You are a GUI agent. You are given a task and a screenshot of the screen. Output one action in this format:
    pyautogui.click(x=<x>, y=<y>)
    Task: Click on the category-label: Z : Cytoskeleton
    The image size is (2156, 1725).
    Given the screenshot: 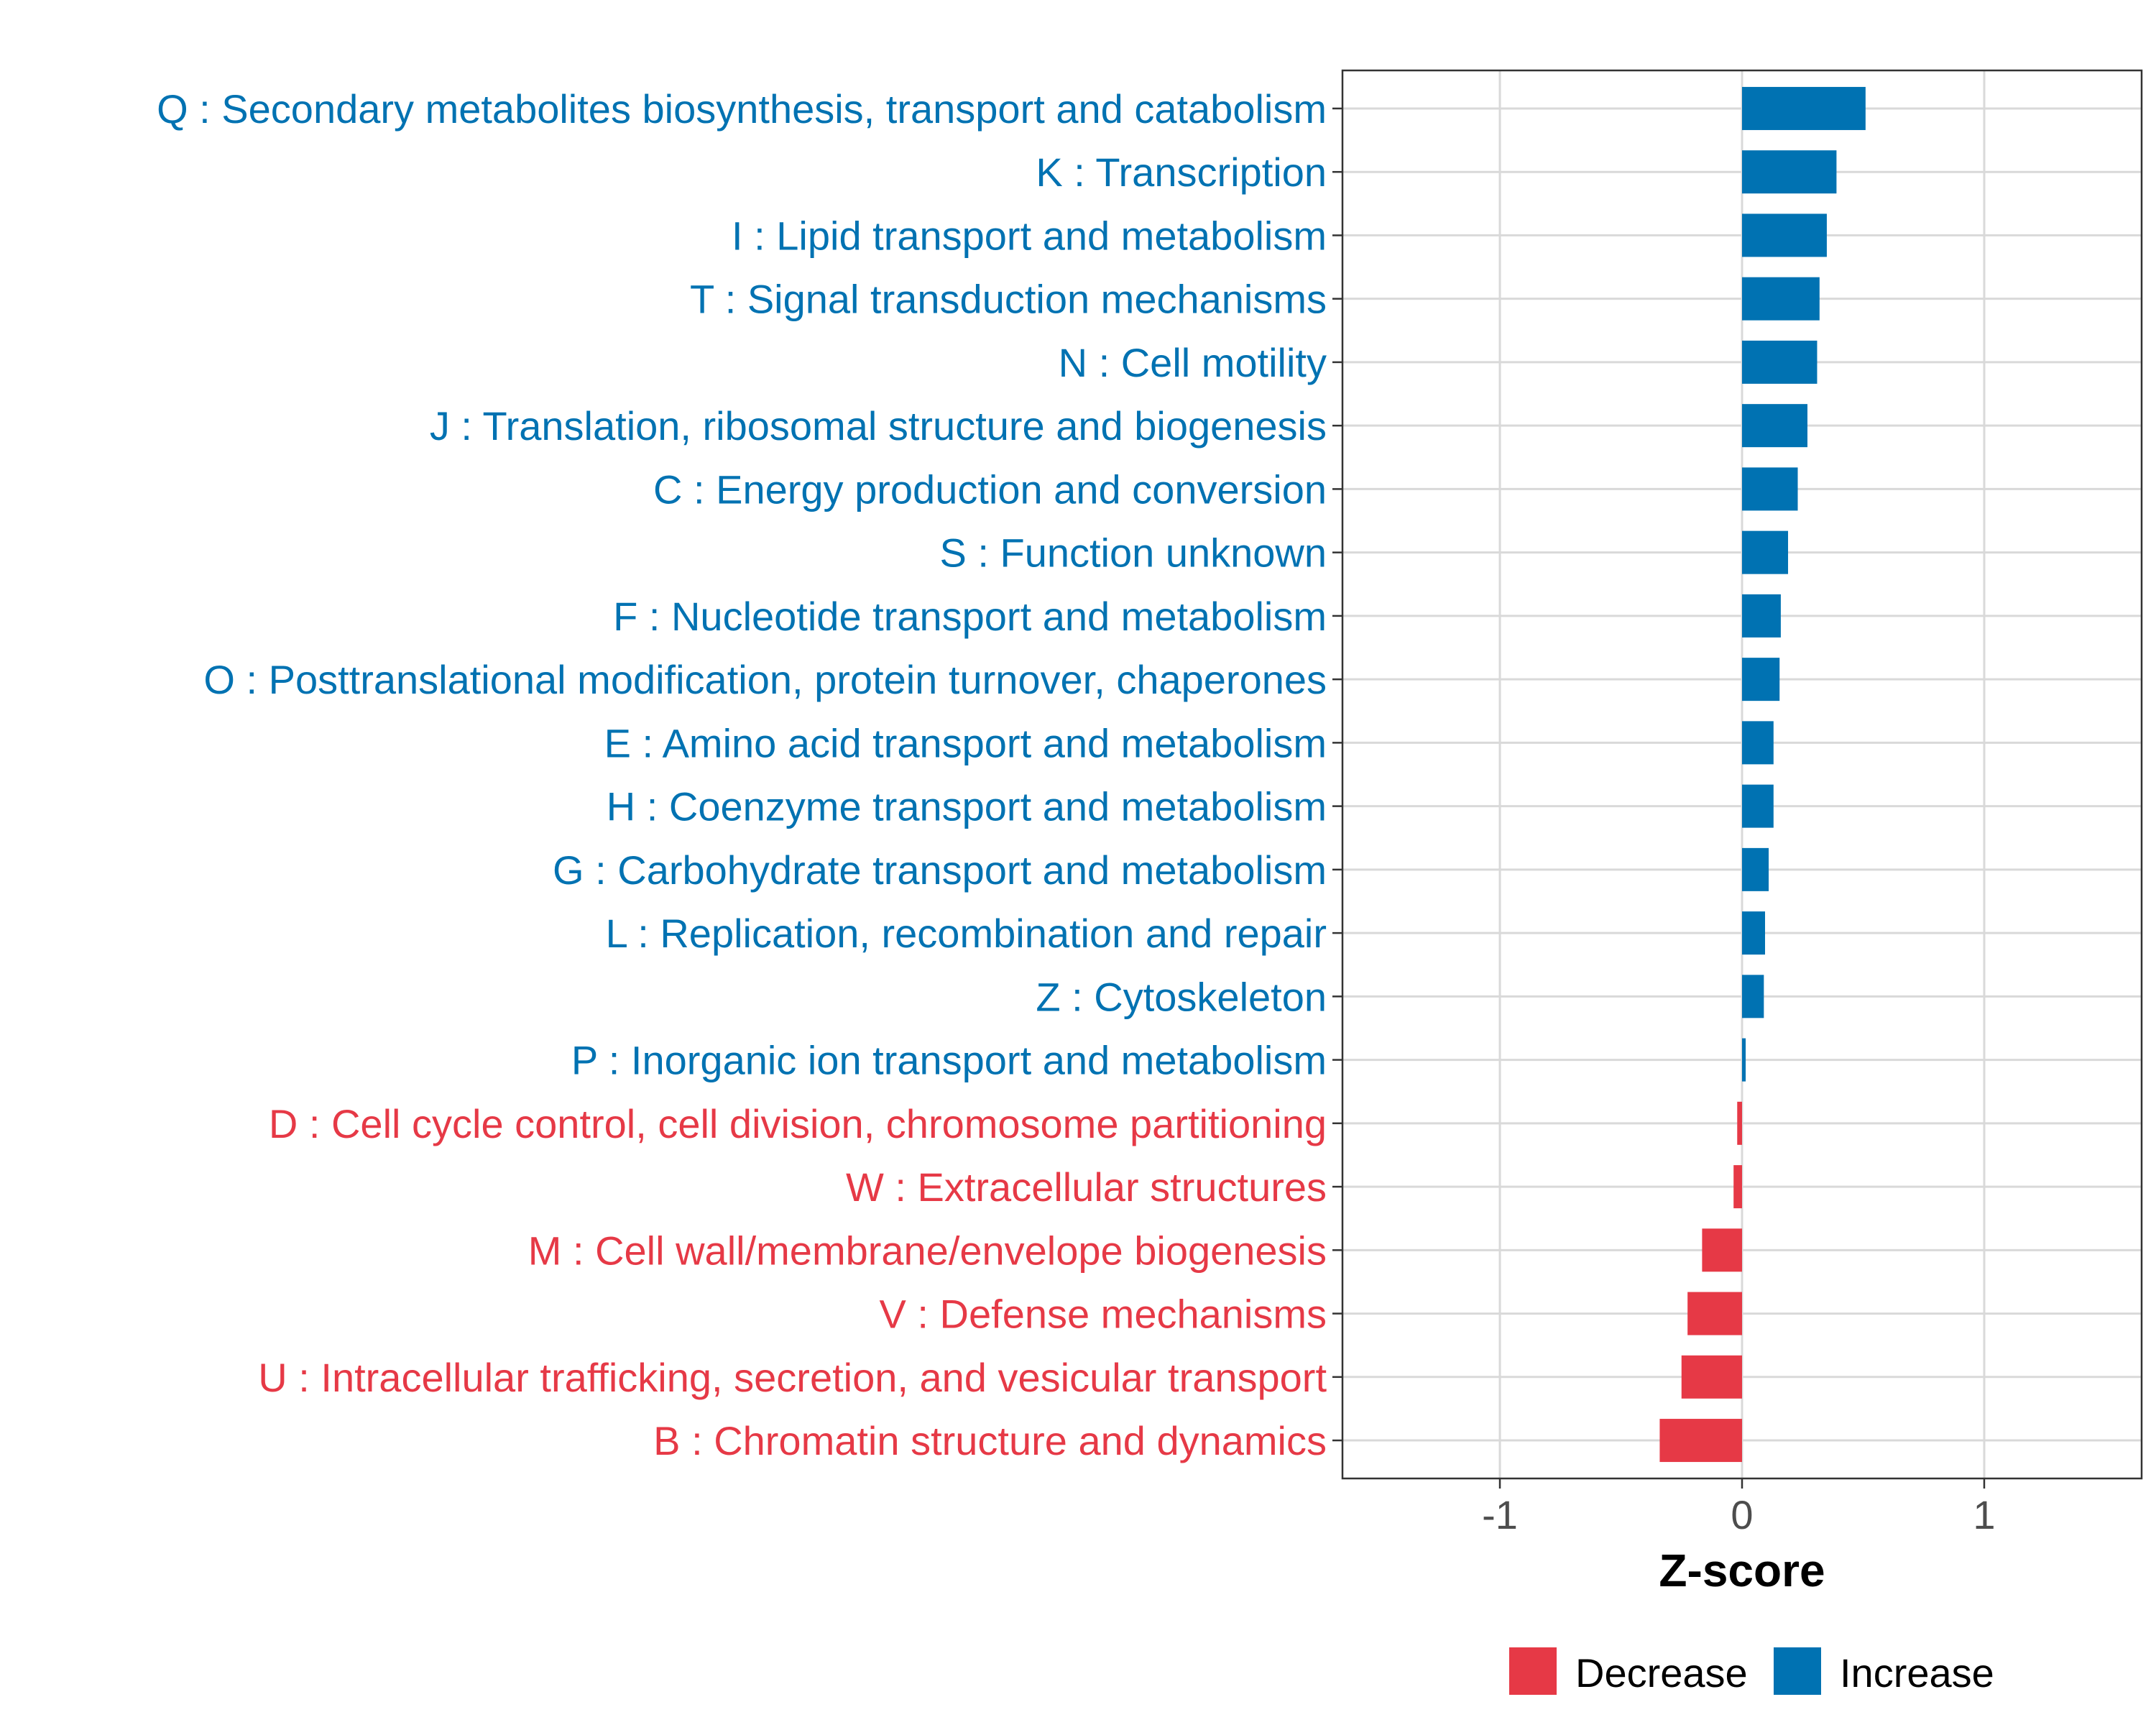 What is the action you would take?
    pyautogui.click(x=1181, y=996)
    